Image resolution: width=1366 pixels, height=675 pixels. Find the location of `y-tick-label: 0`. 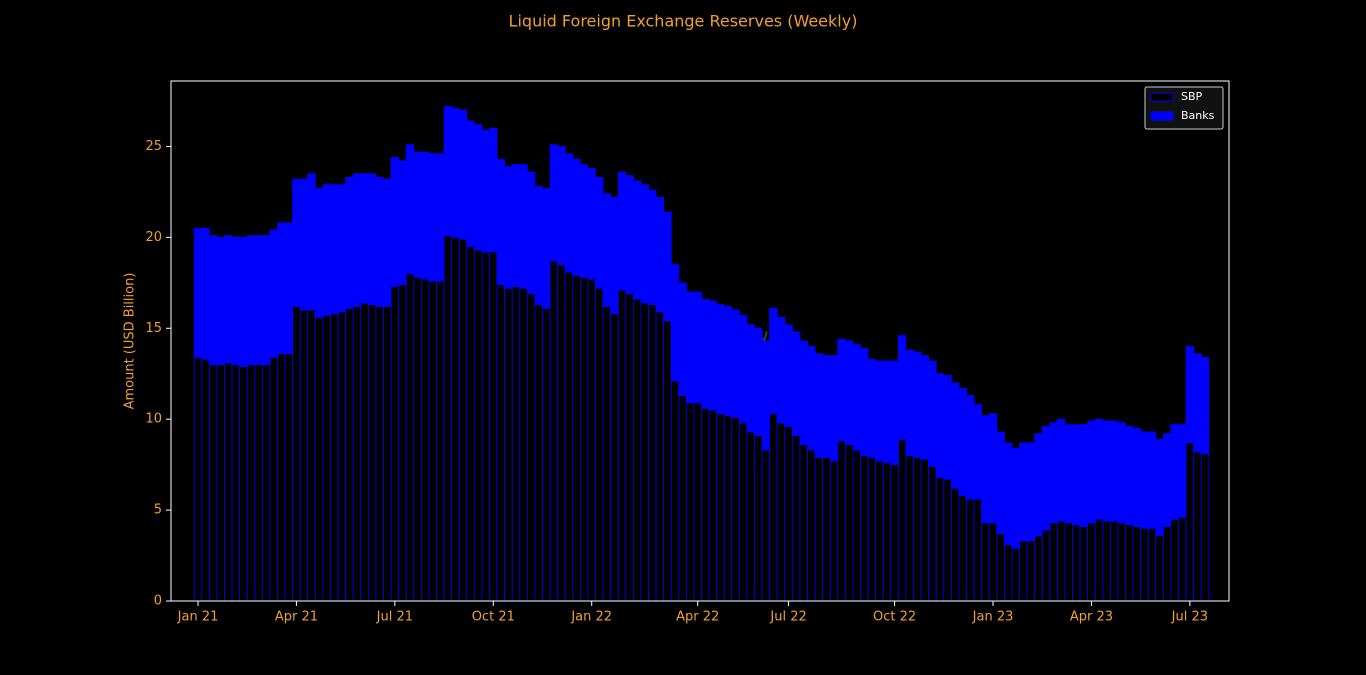

y-tick-label: 0 is located at coordinates (158, 601).